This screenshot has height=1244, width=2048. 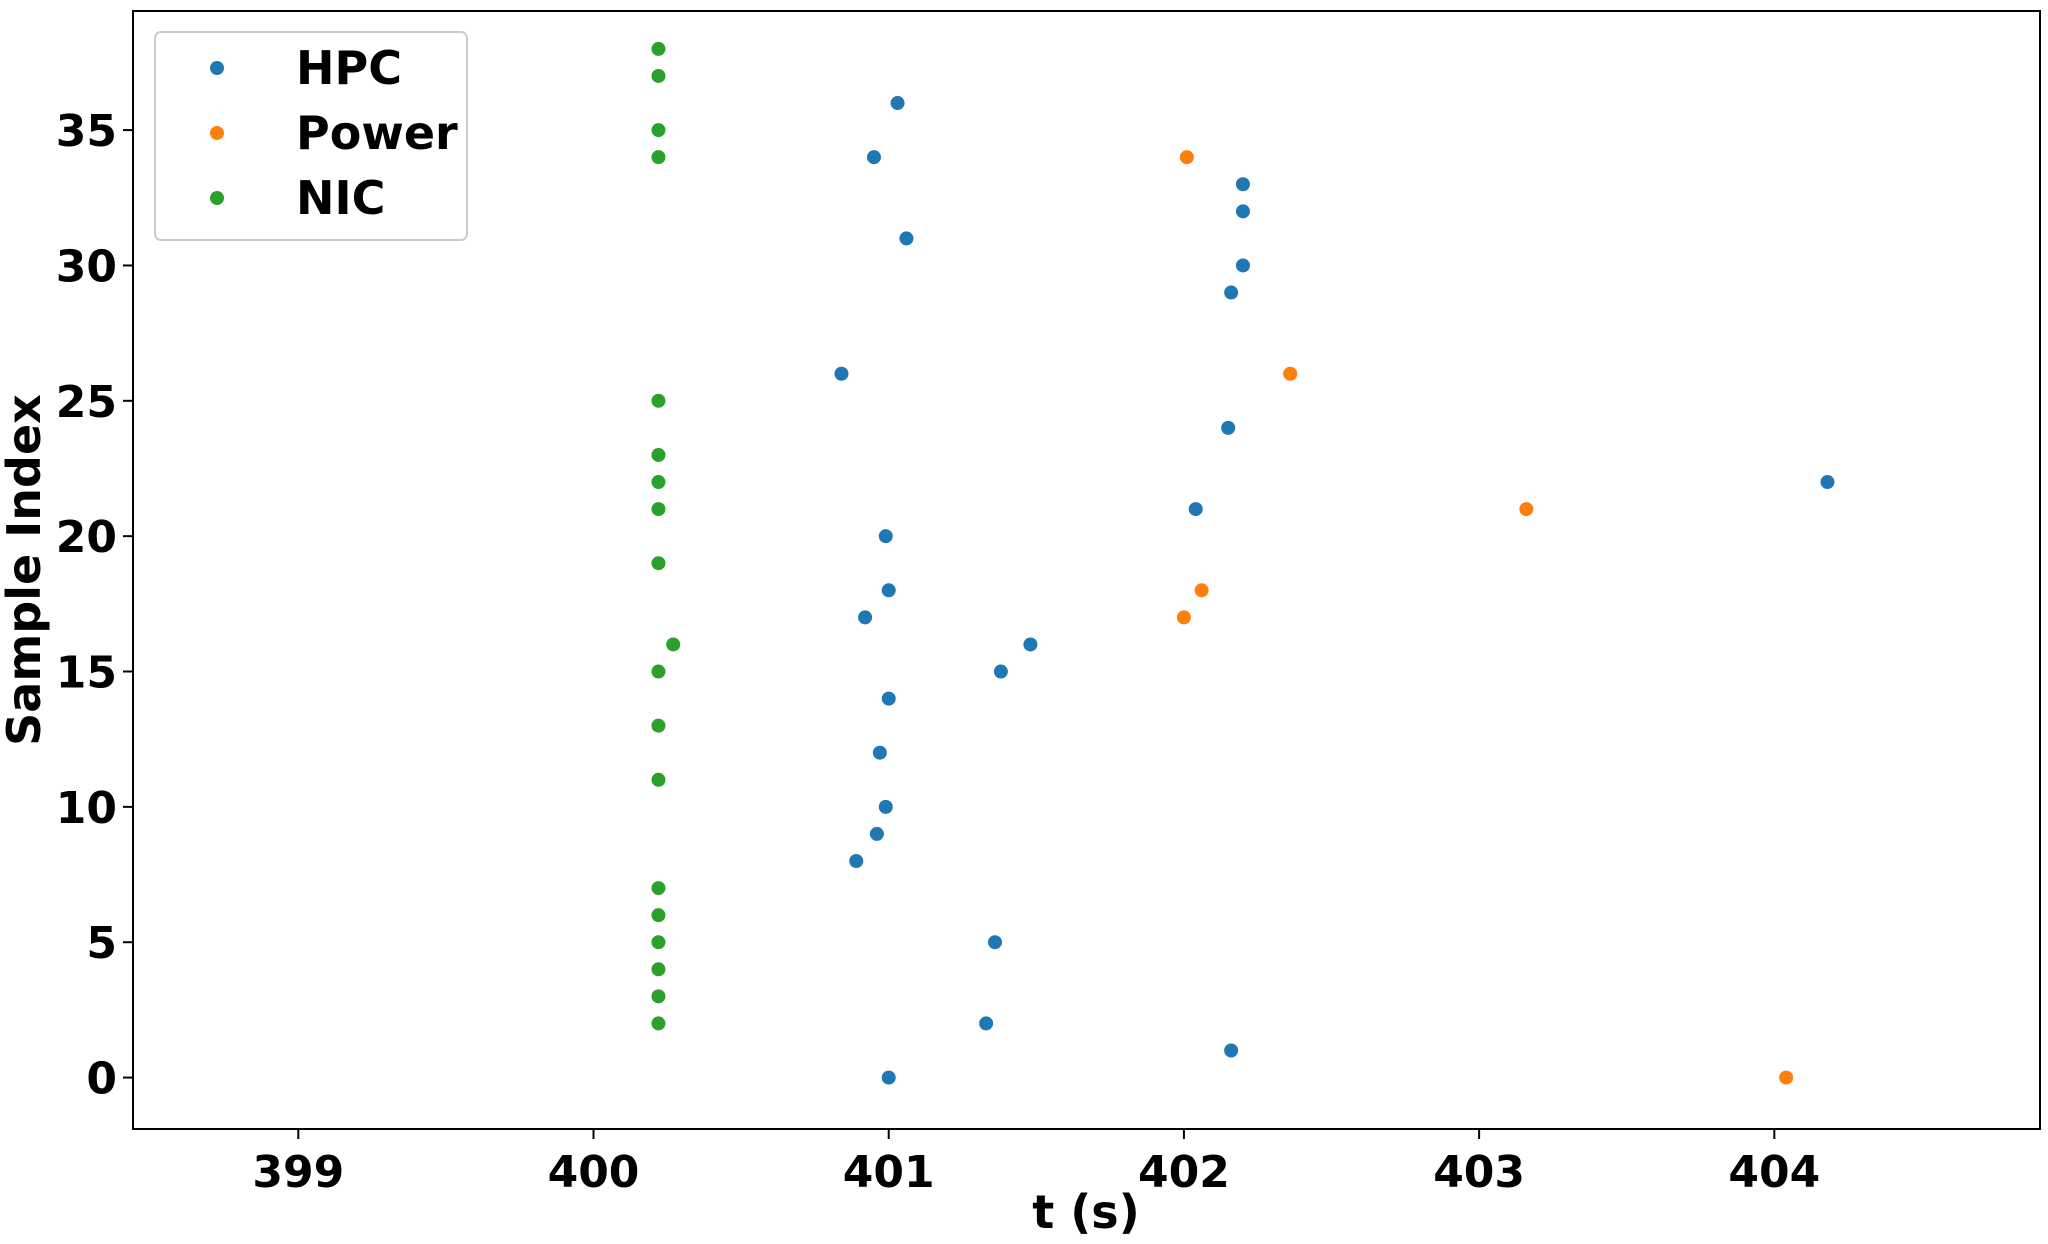 I want to click on x-tick-label: 404, so click(x=1774, y=1172).